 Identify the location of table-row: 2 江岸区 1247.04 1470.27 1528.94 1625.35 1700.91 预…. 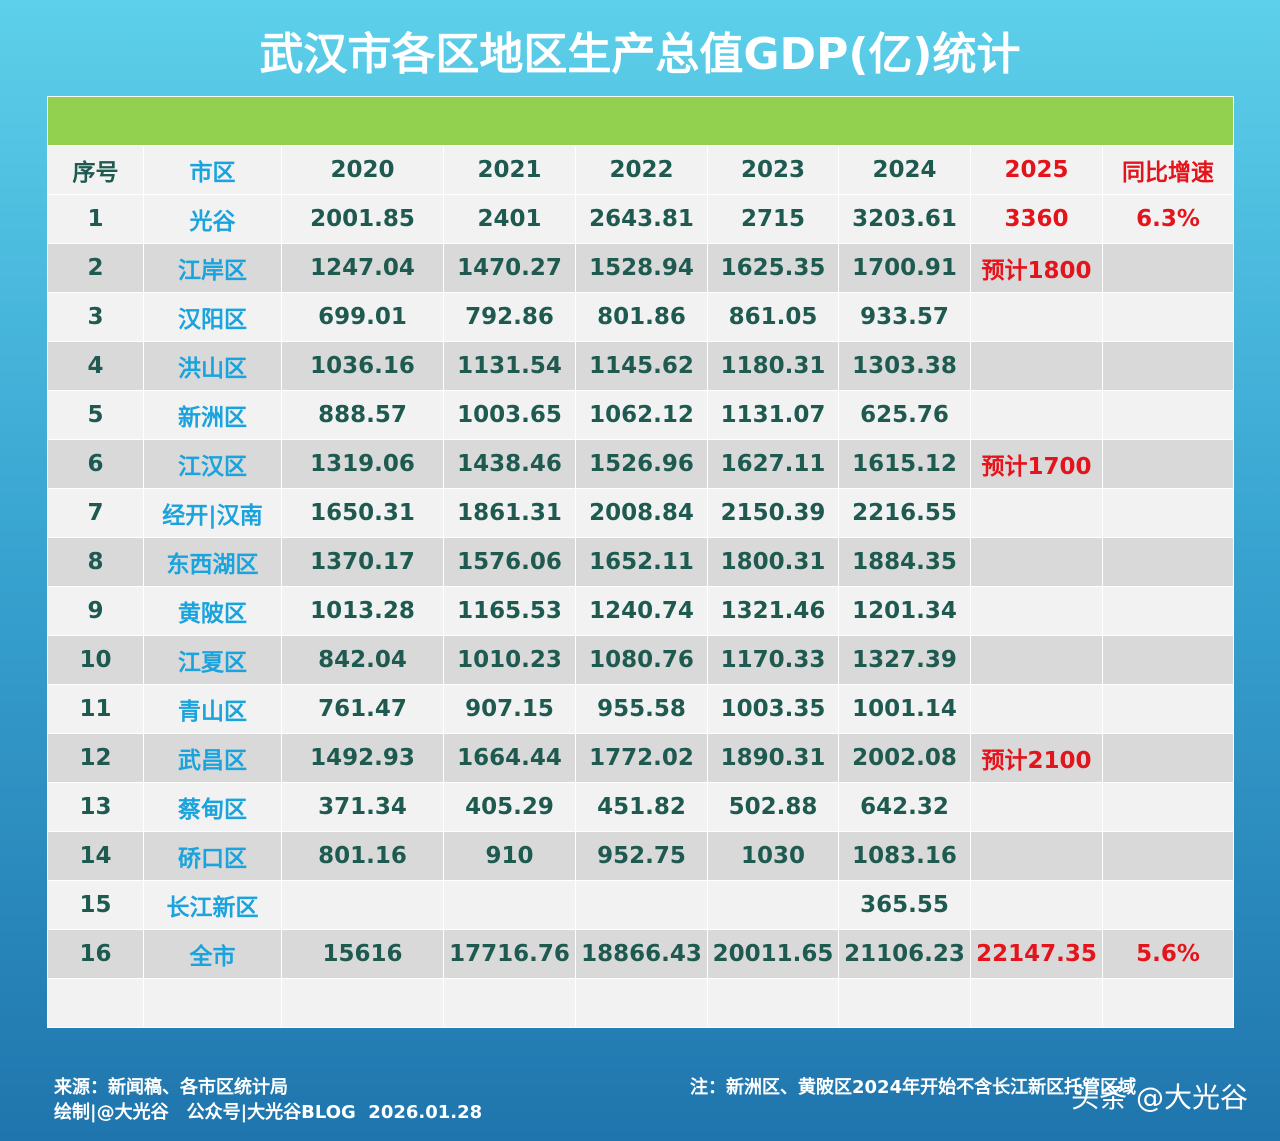
(641, 268).